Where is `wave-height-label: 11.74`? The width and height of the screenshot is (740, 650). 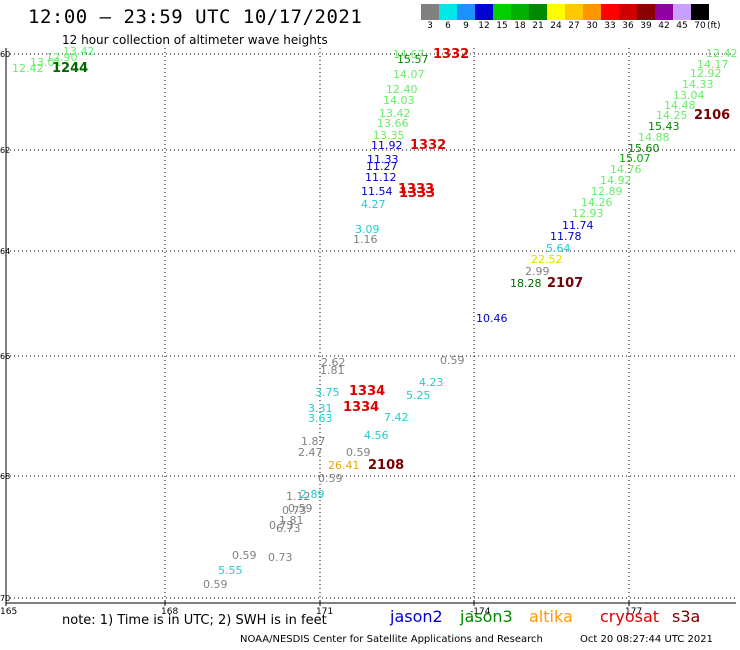 wave-height-label: 11.74 is located at coordinates (578, 225).